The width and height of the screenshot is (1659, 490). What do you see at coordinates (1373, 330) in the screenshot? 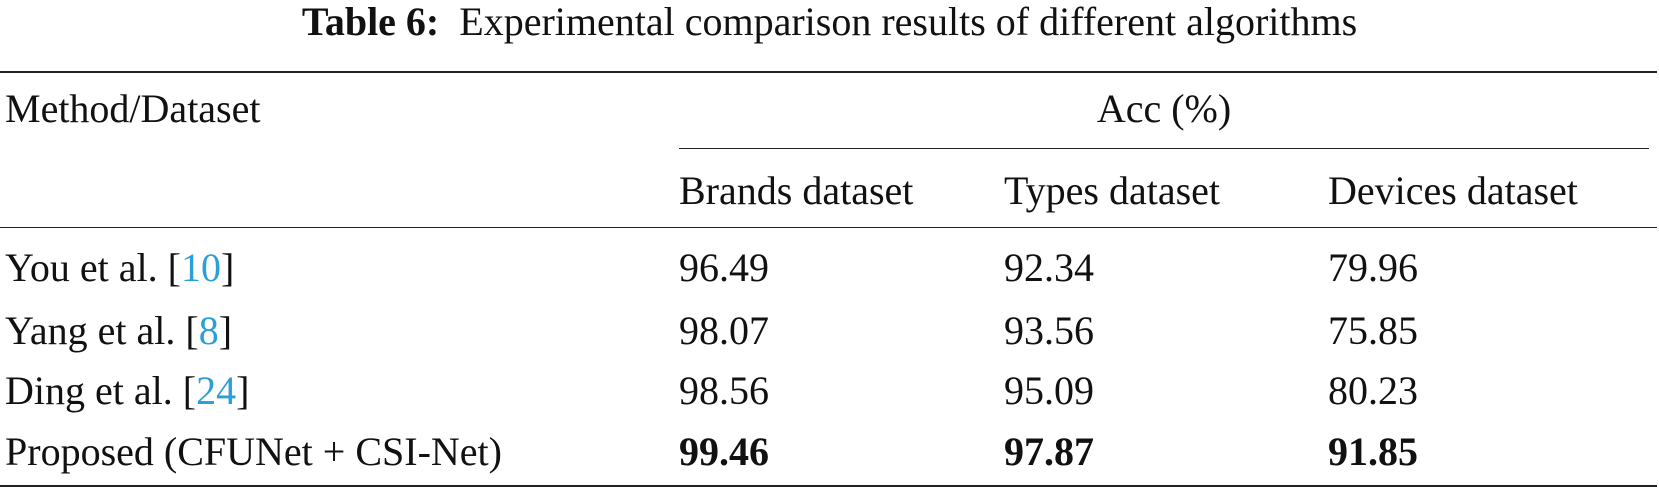
I see `cell-value: 75.85` at bounding box center [1373, 330].